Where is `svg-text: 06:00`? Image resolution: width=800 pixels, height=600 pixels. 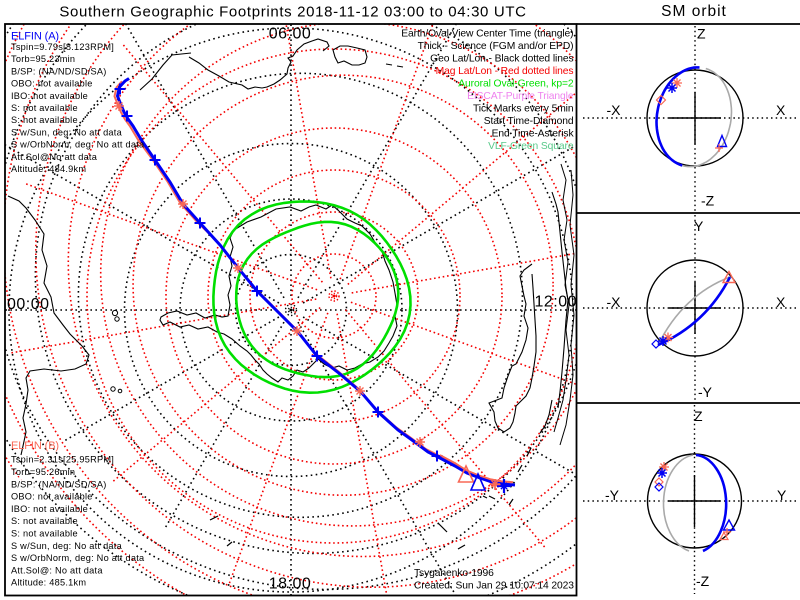
svg-text: 06:00 is located at coordinates (290, 34).